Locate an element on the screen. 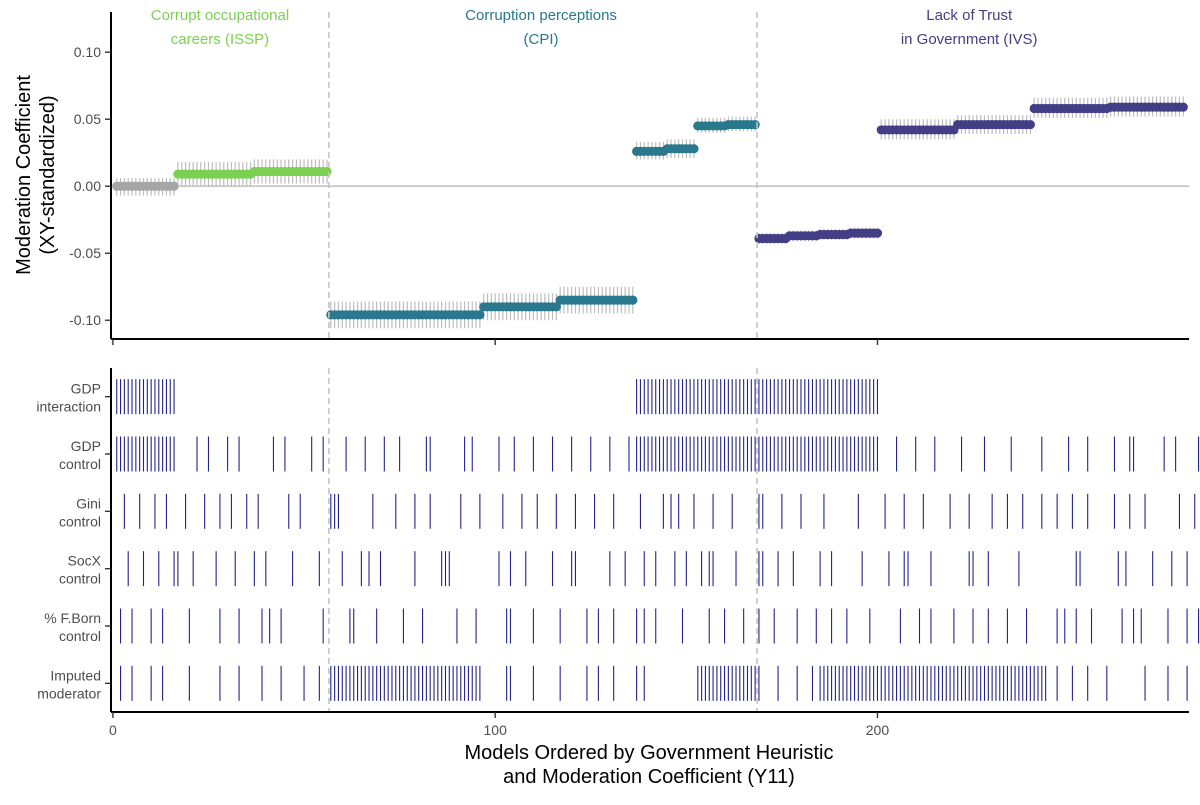 The width and height of the screenshot is (1200, 805). specification-row-label-line1: SocX is located at coordinates (85, 561).